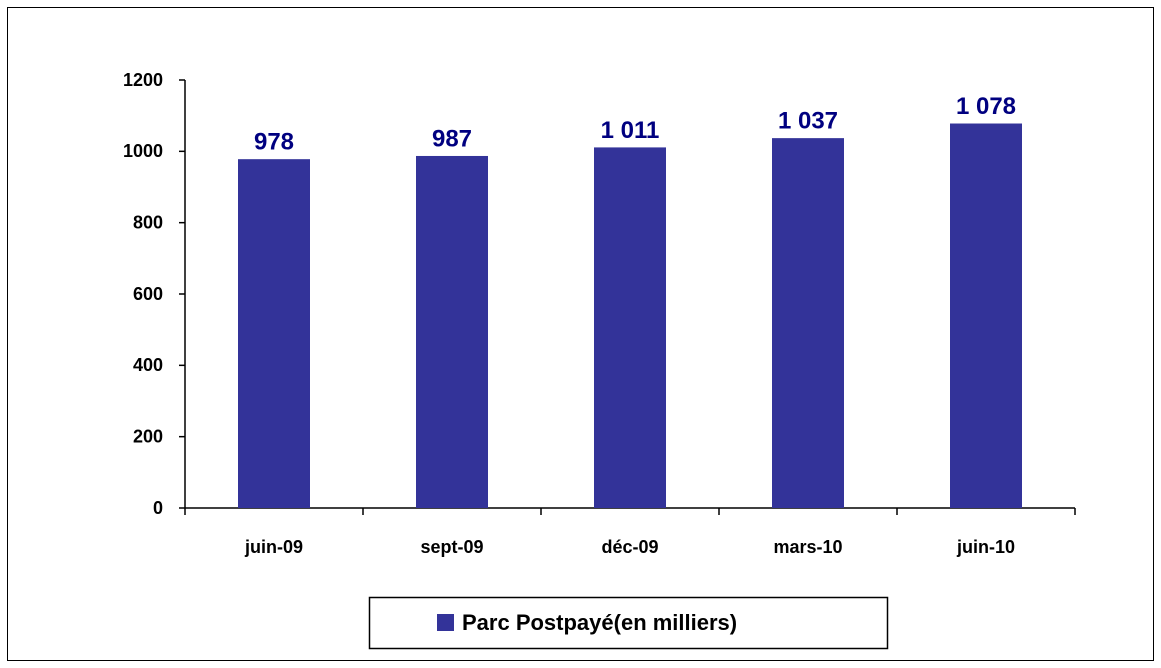 This screenshot has width=1161, height=668. I want to click on y-tick-label: 400, so click(148, 365).